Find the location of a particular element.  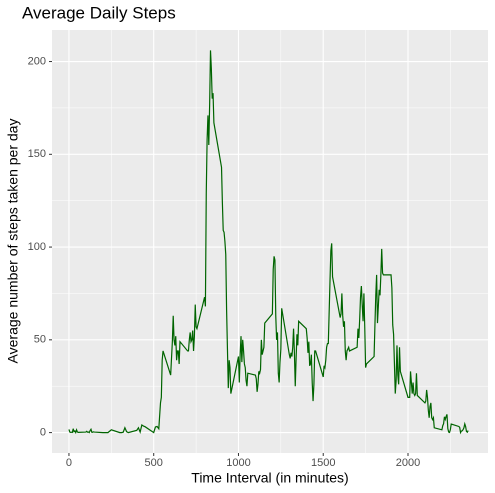

x-tick-label: 1000 is located at coordinates (238, 463).